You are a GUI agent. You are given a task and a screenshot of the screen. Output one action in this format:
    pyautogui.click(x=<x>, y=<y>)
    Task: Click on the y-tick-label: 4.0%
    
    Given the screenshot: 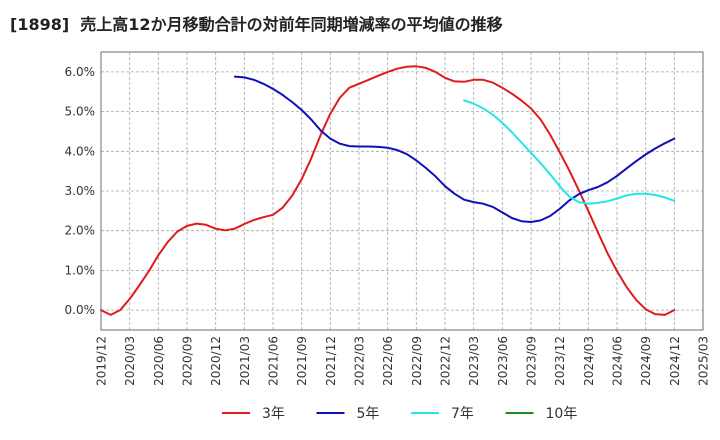 What is the action you would take?
    pyautogui.click(x=80, y=151)
    